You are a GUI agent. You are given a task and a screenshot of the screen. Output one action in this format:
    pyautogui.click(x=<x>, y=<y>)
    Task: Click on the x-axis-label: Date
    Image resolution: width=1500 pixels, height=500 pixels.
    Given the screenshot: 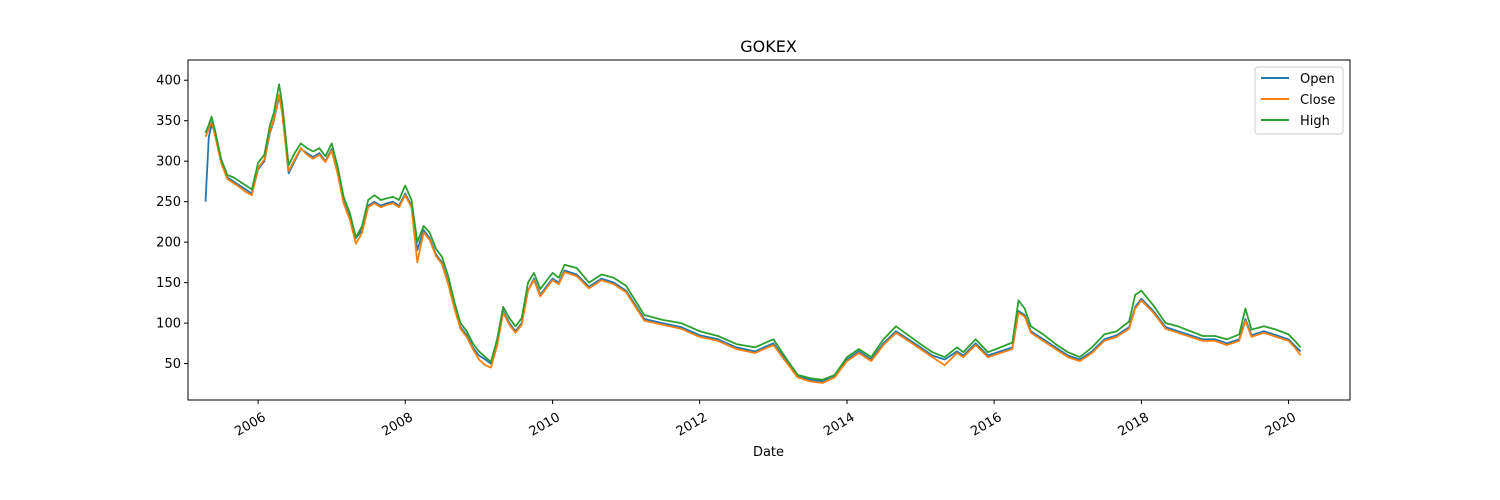 What is the action you would take?
    pyautogui.click(x=768, y=452)
    